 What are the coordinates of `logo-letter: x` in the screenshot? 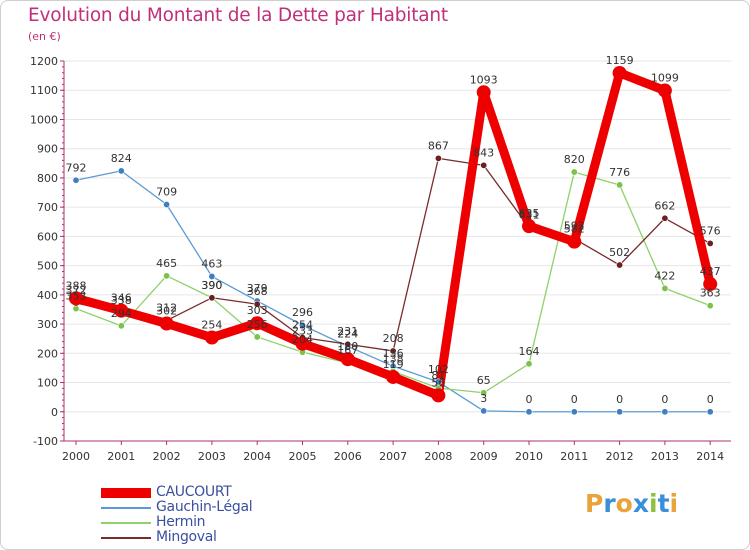 It's located at (640, 503).